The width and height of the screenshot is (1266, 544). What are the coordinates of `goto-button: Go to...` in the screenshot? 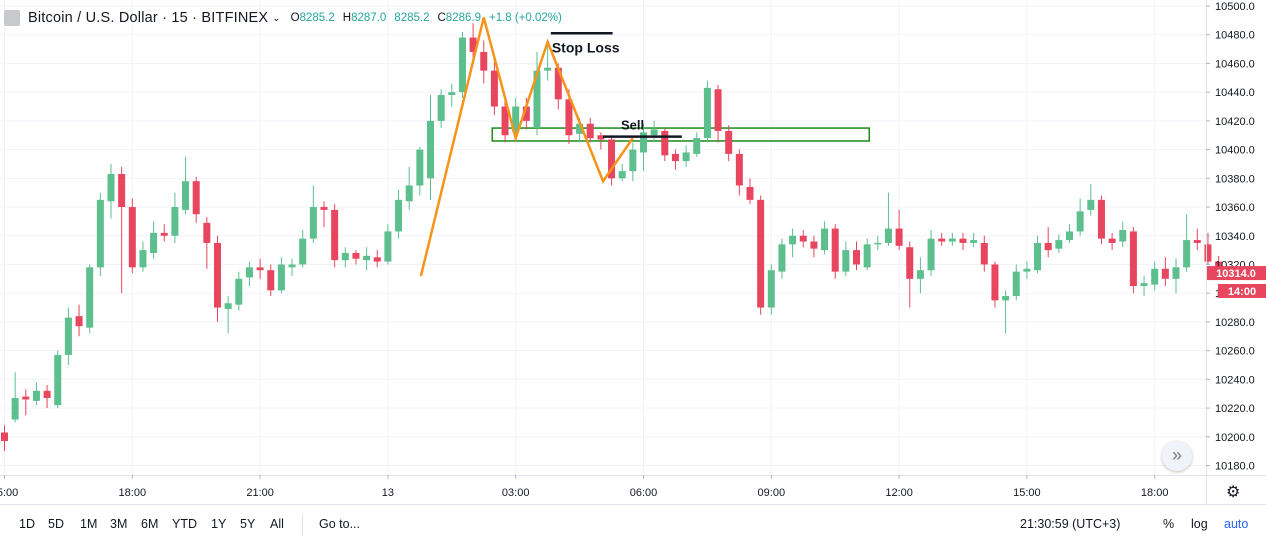 It's located at (339, 524).